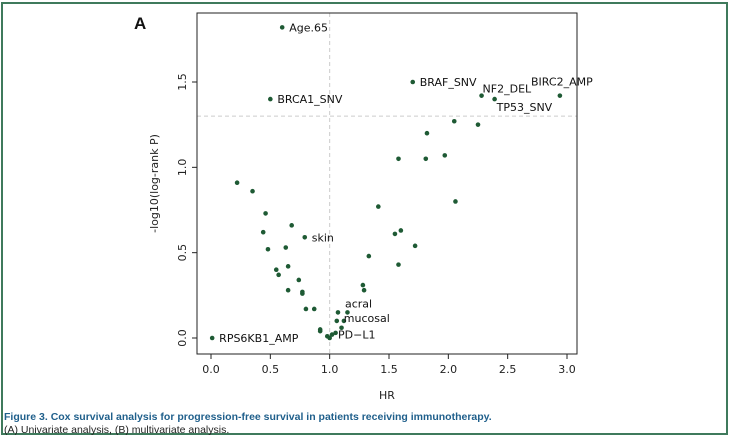 Image resolution: width=732 pixels, height=439 pixels. Describe the element at coordinates (182, 82) in the screenshot. I see `y-tick-label: 1.5` at that location.